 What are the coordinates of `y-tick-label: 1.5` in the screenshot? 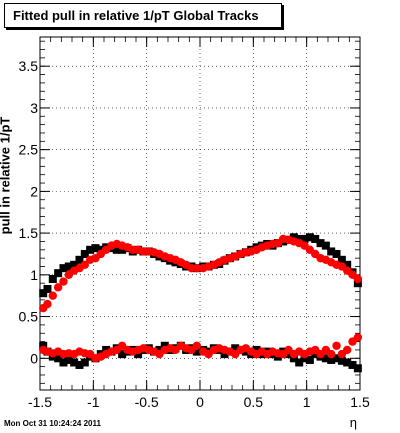 It's located at (29, 233).